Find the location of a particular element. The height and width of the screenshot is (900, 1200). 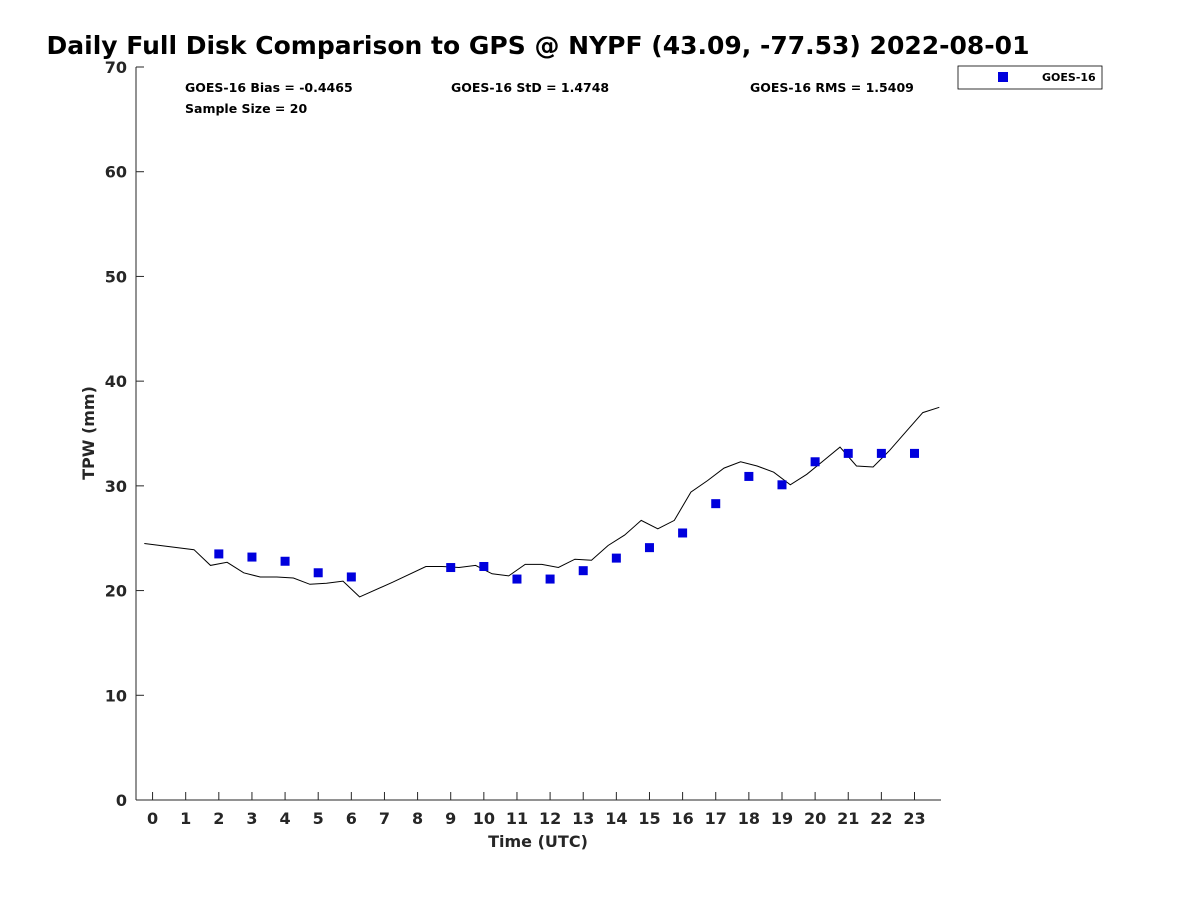

x-tick-label: 21 is located at coordinates (848, 818).